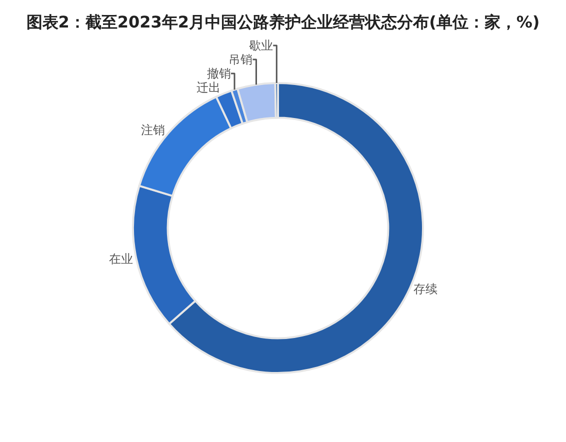 The height and width of the screenshot is (442, 566). Describe the element at coordinates (261, 45) in the screenshot. I see `slice-label: 歇业` at that location.